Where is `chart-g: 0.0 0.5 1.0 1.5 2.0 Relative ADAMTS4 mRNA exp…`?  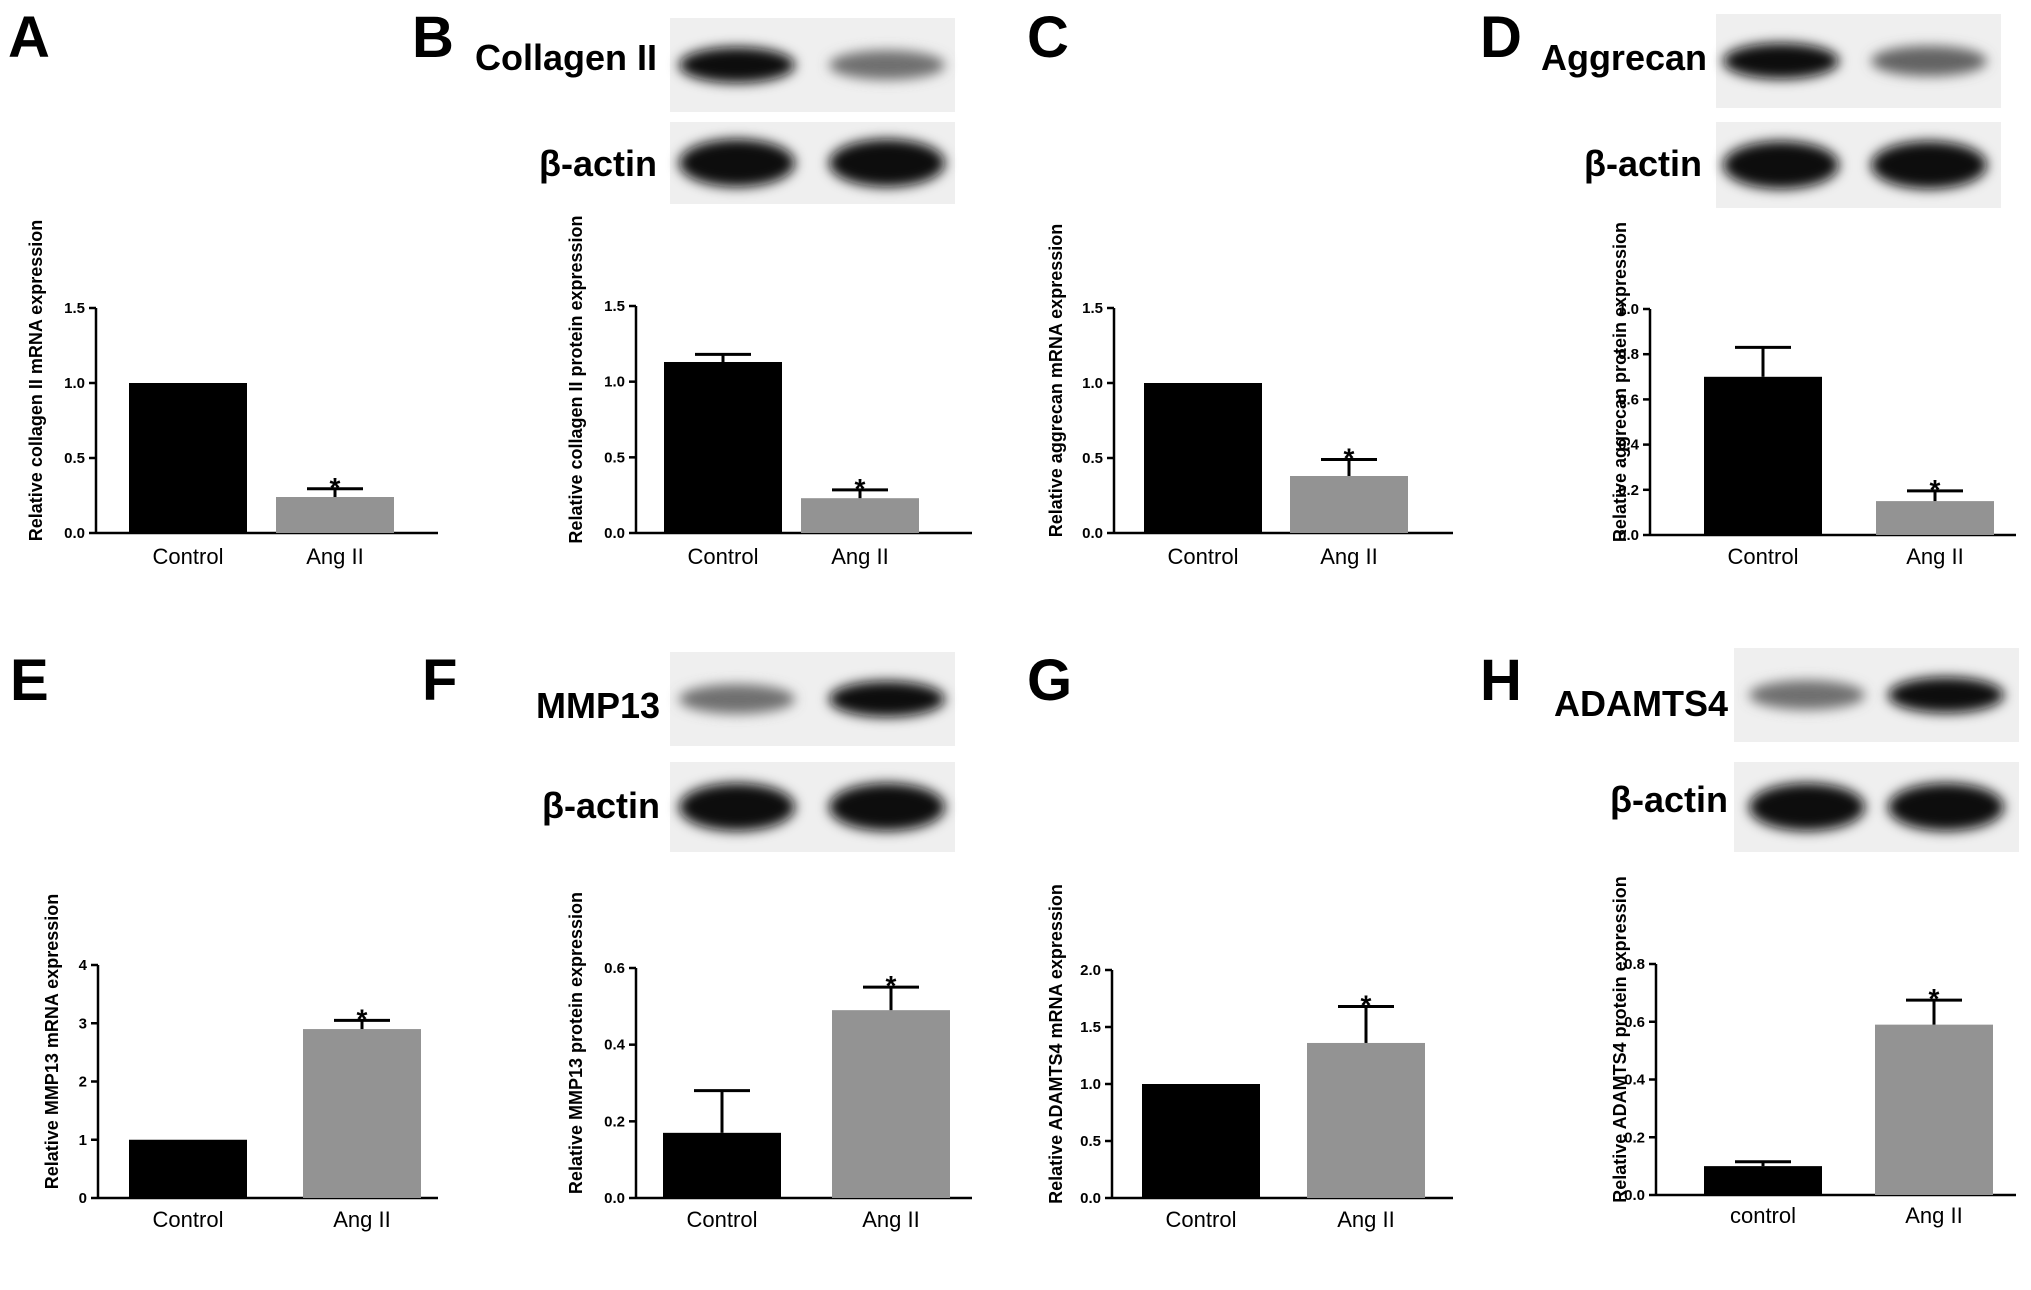
chart-g: 0.0 0.5 1.0 1.5 2.0 Relative ADAMTS4 mRNA exp… is located at coordinates (1249, 1058).